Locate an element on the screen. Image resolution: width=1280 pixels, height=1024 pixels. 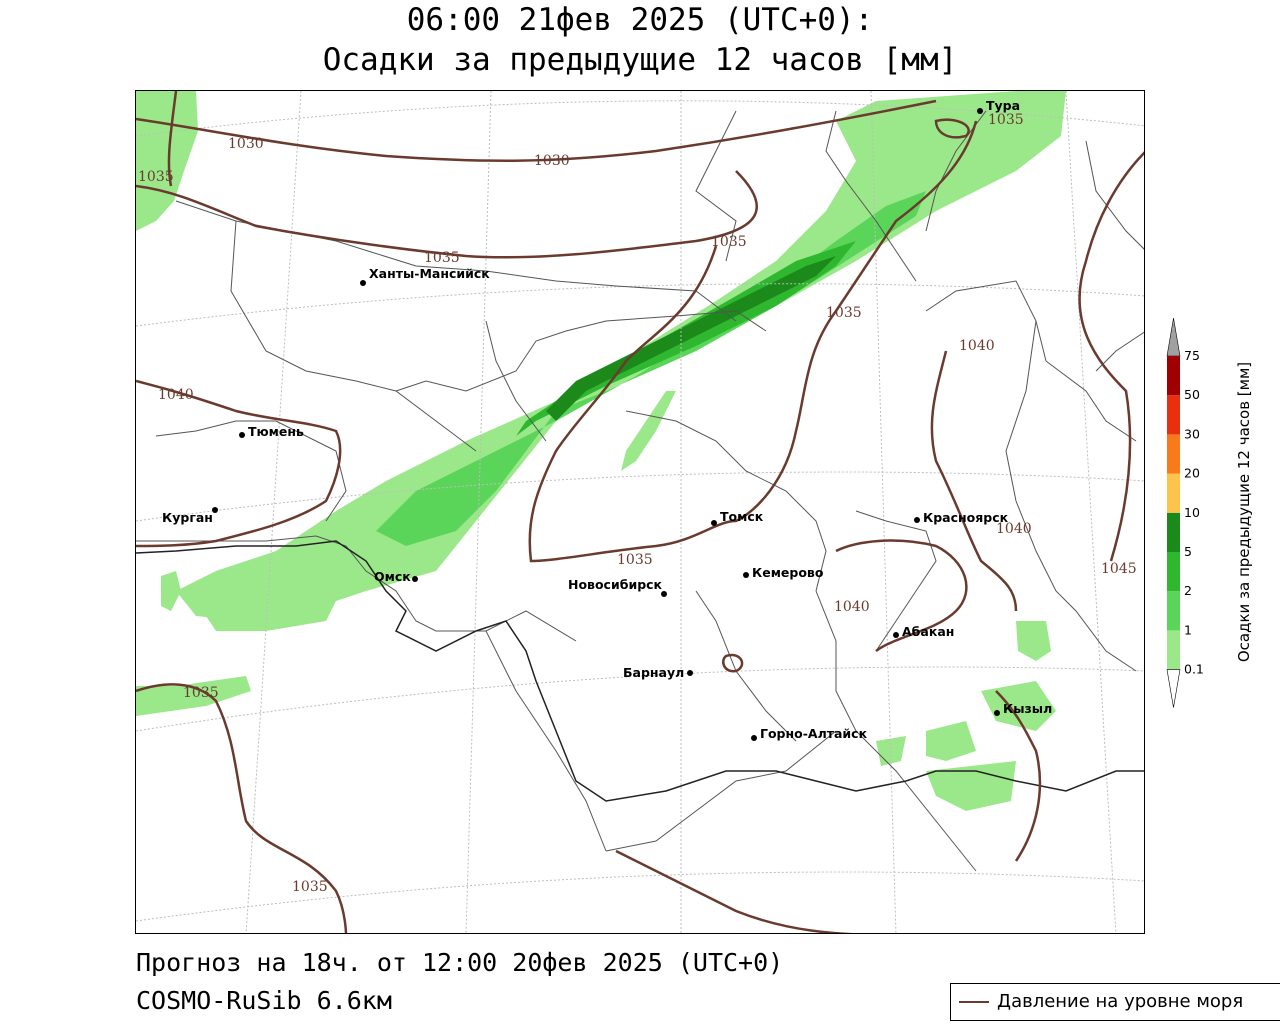
precip-patch-e1 is located at coordinates (1033, 641).